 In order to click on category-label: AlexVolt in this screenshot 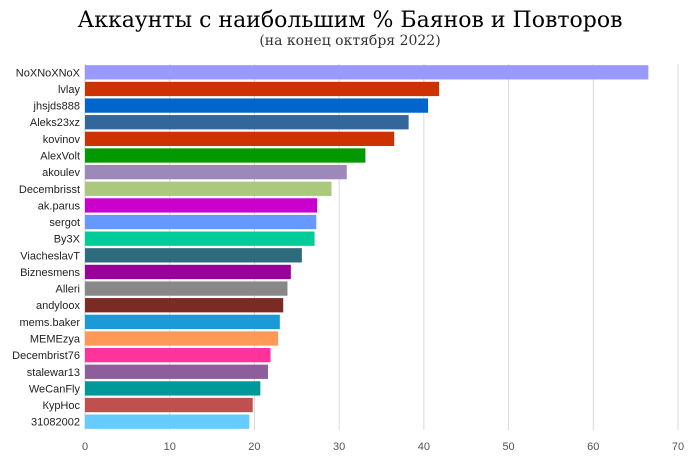, I will do `click(60, 157)`.